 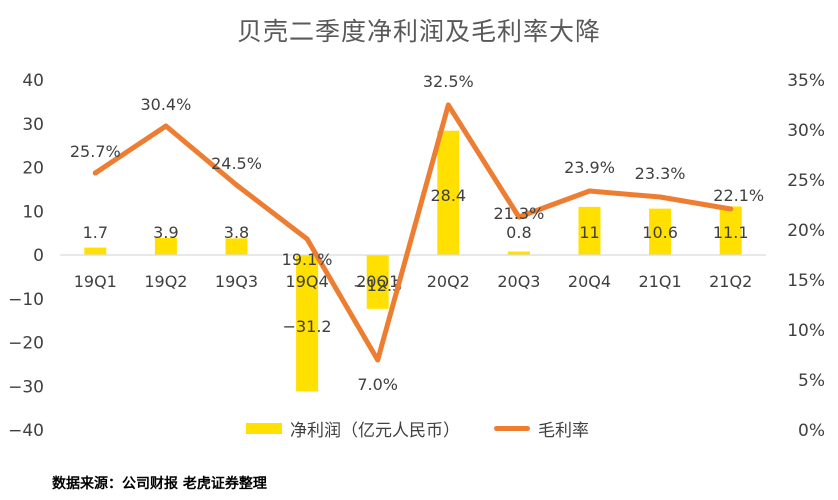 What do you see at coordinates (811, 431) in the screenshot?
I see `y-right-tick-label: 0%` at bounding box center [811, 431].